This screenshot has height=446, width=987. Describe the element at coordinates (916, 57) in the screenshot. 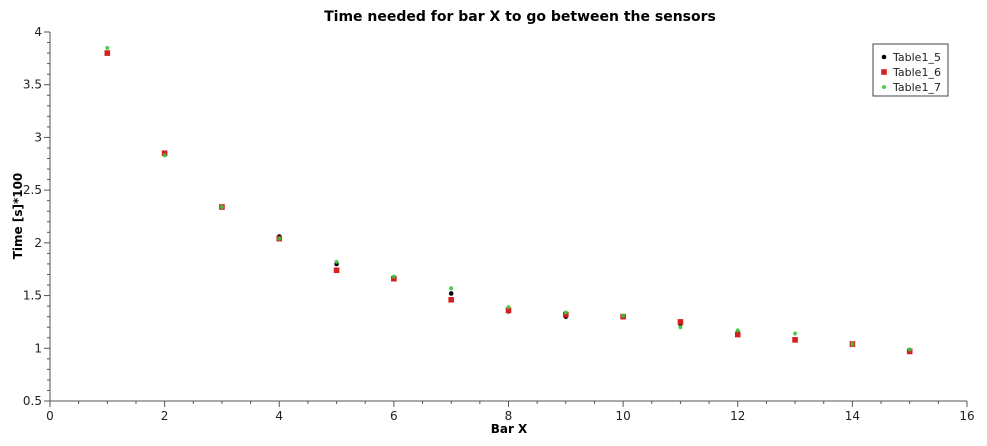

I see `legend-label: Table1_5` at that location.